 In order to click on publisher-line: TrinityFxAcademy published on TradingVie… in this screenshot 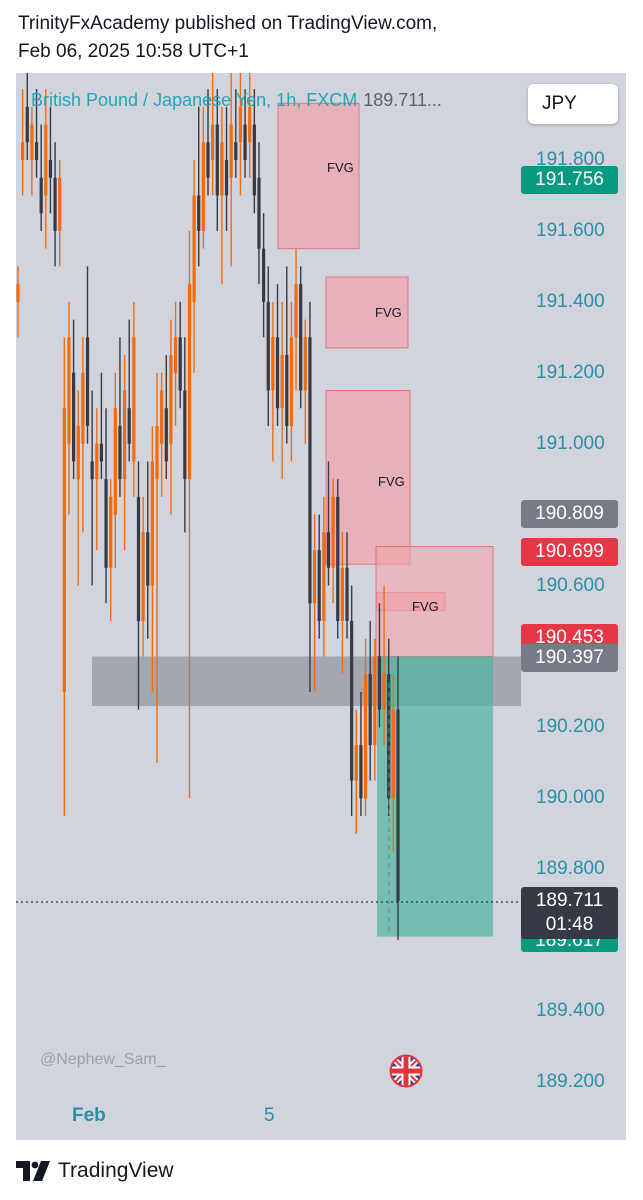, I will do `click(228, 23)`.